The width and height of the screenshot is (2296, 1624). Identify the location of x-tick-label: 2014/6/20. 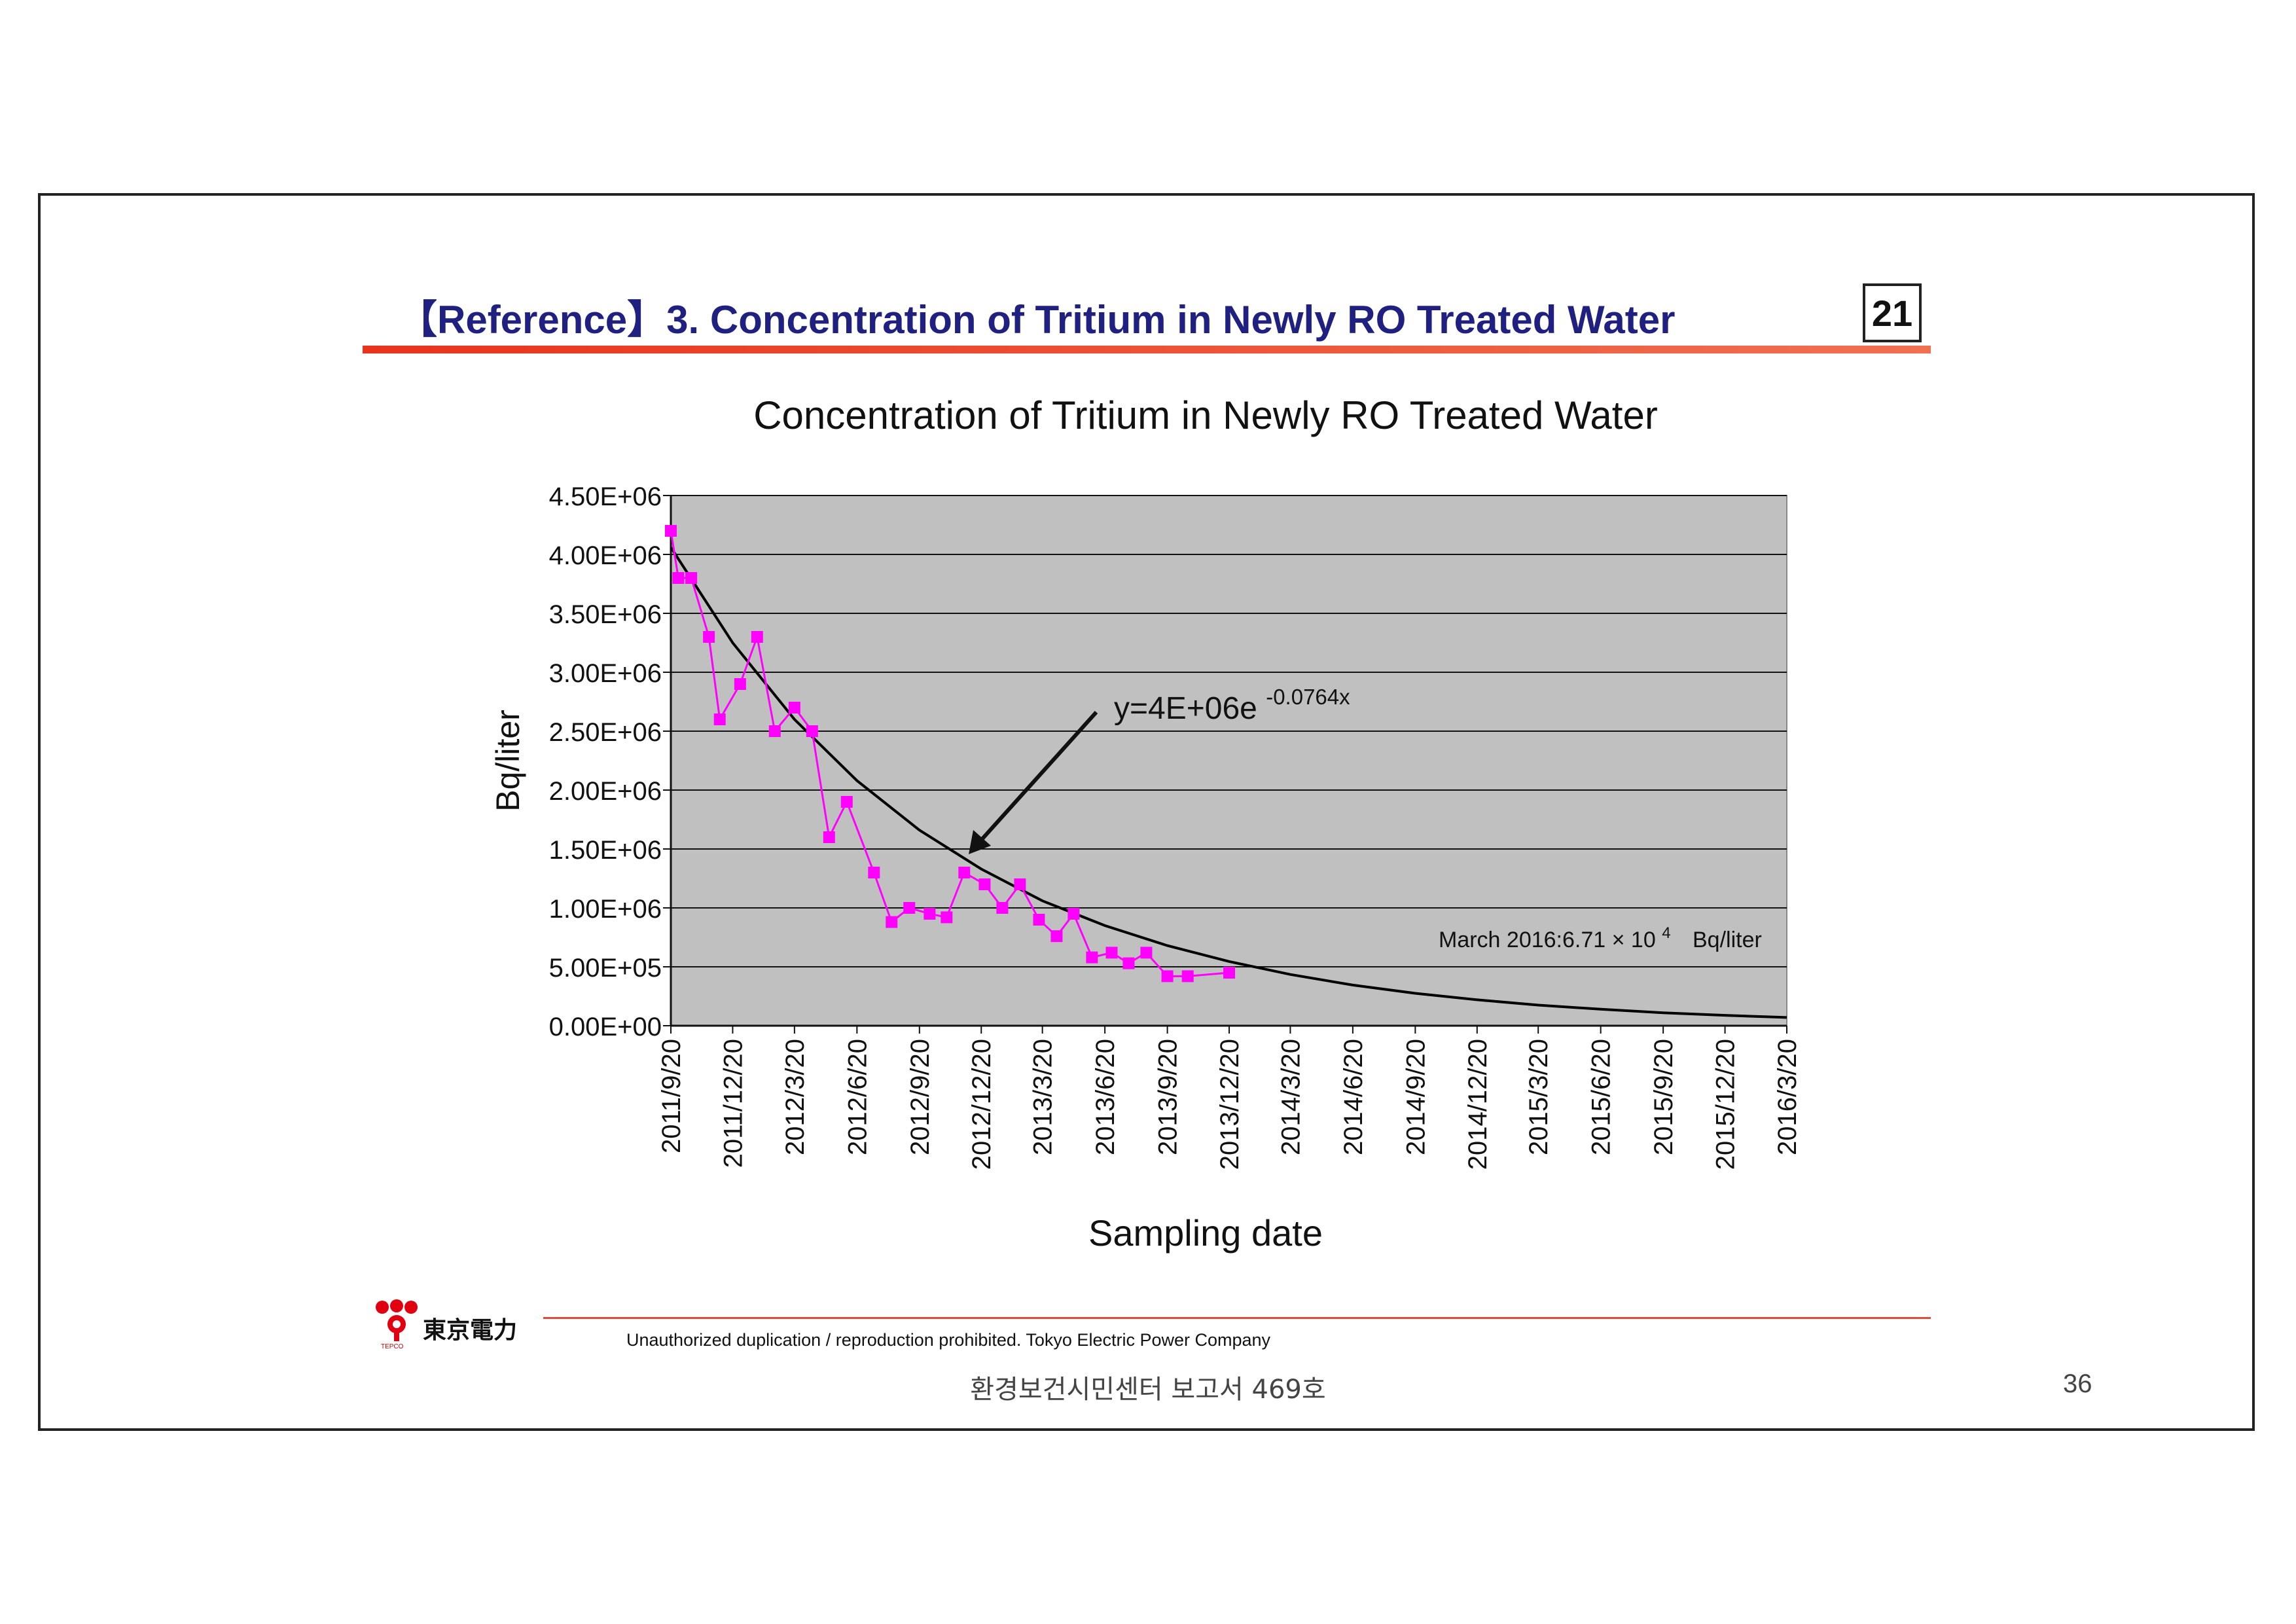
(1353, 1097).